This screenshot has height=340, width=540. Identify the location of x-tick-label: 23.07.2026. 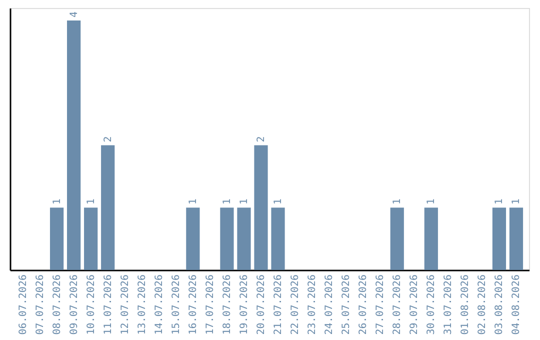
(312, 304).